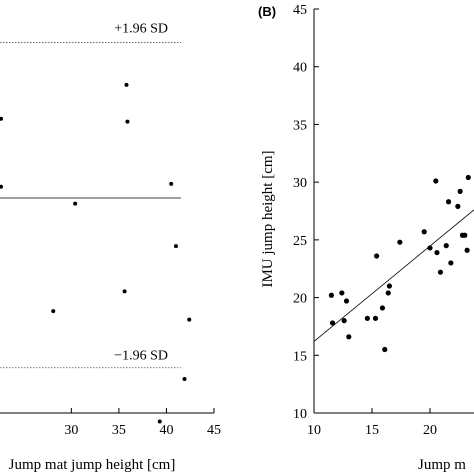 Image resolution: width=474 pixels, height=474 pixels. Describe the element at coordinates (372, 430) in the screenshot. I see `panel-b-x-tick-label: 15` at that location.